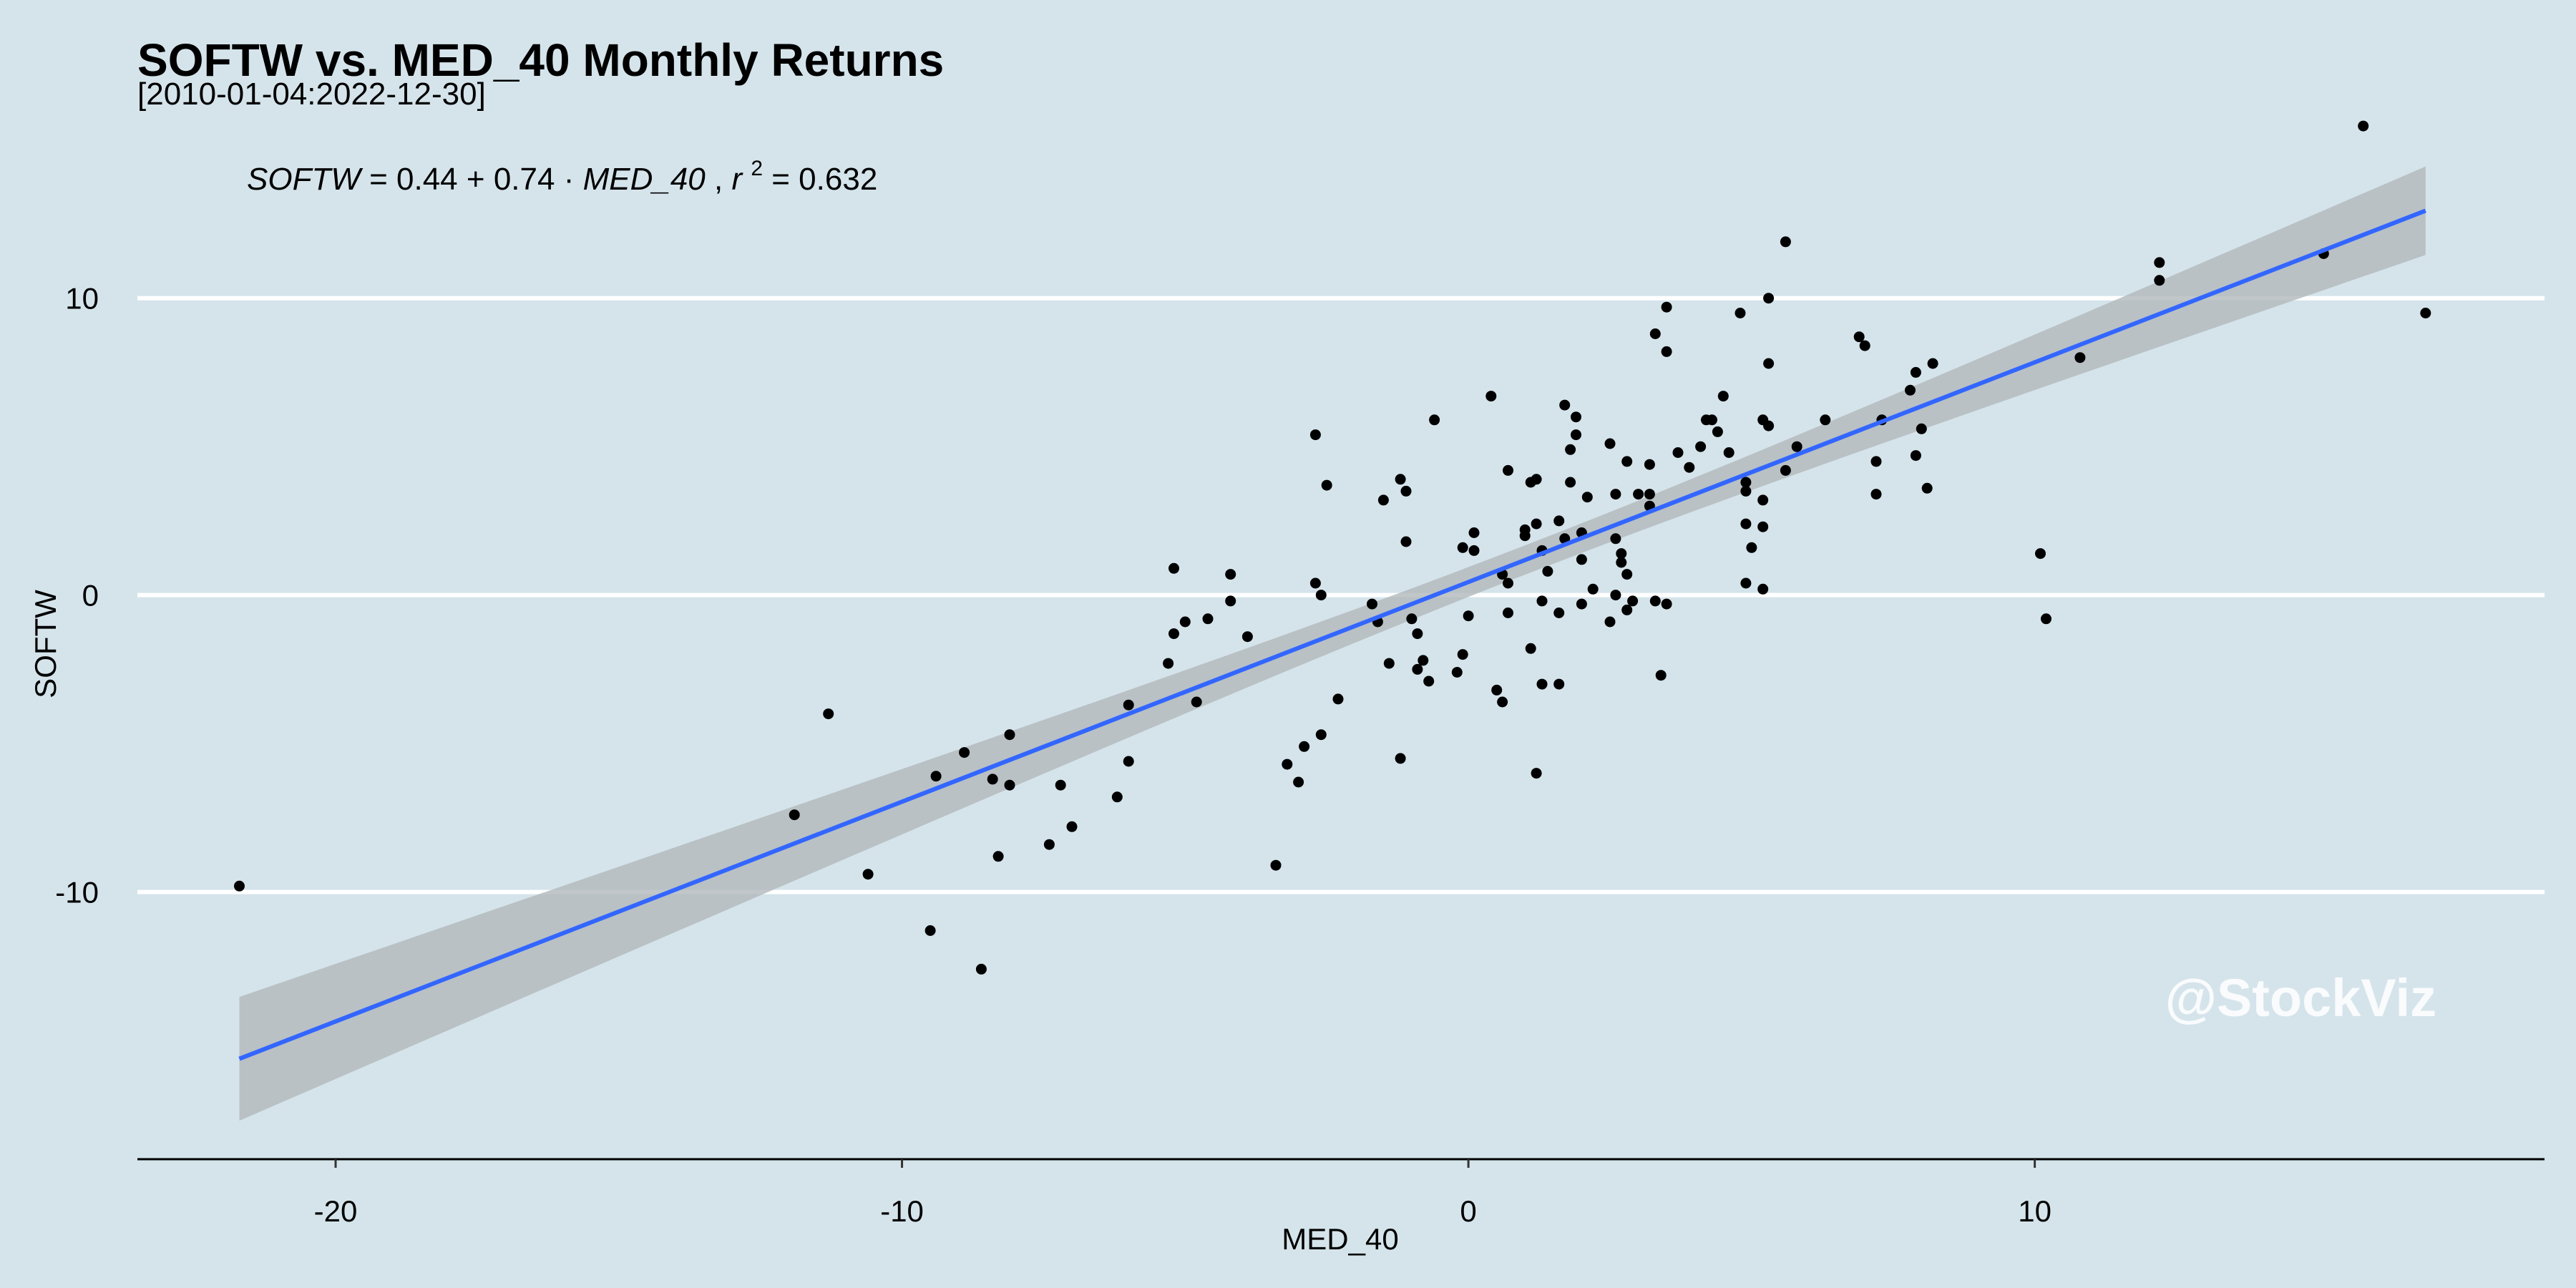 This screenshot has width=2576, height=1288. I want to click on equation-slope: 0.74, so click(524, 179).